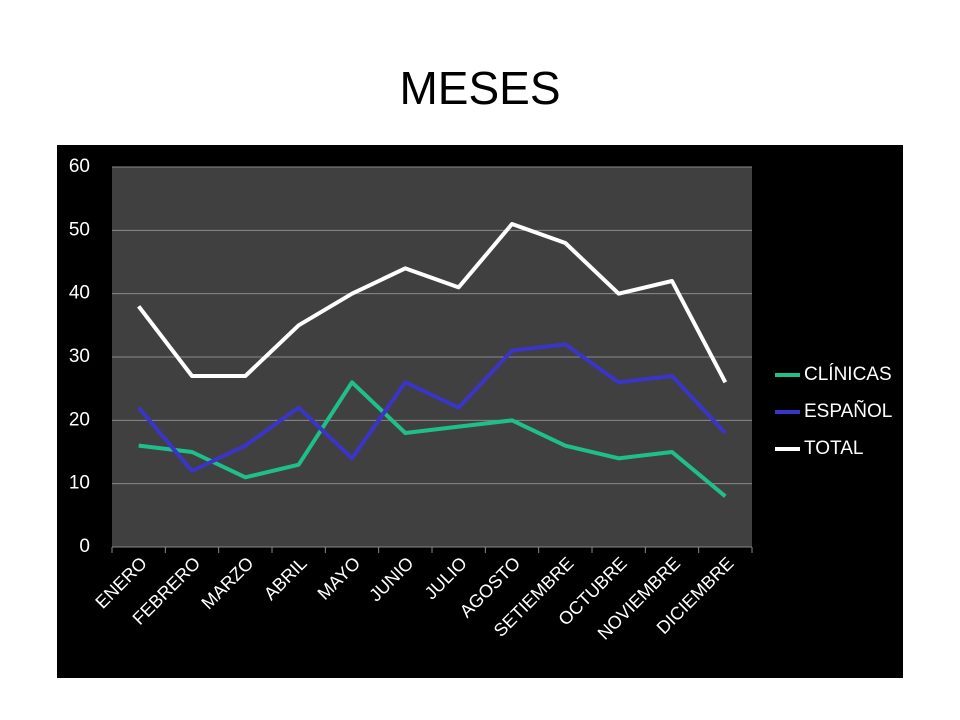 This screenshot has width=960, height=720. What do you see at coordinates (833, 448) in the screenshot?
I see `legend-label: TOTAL` at bounding box center [833, 448].